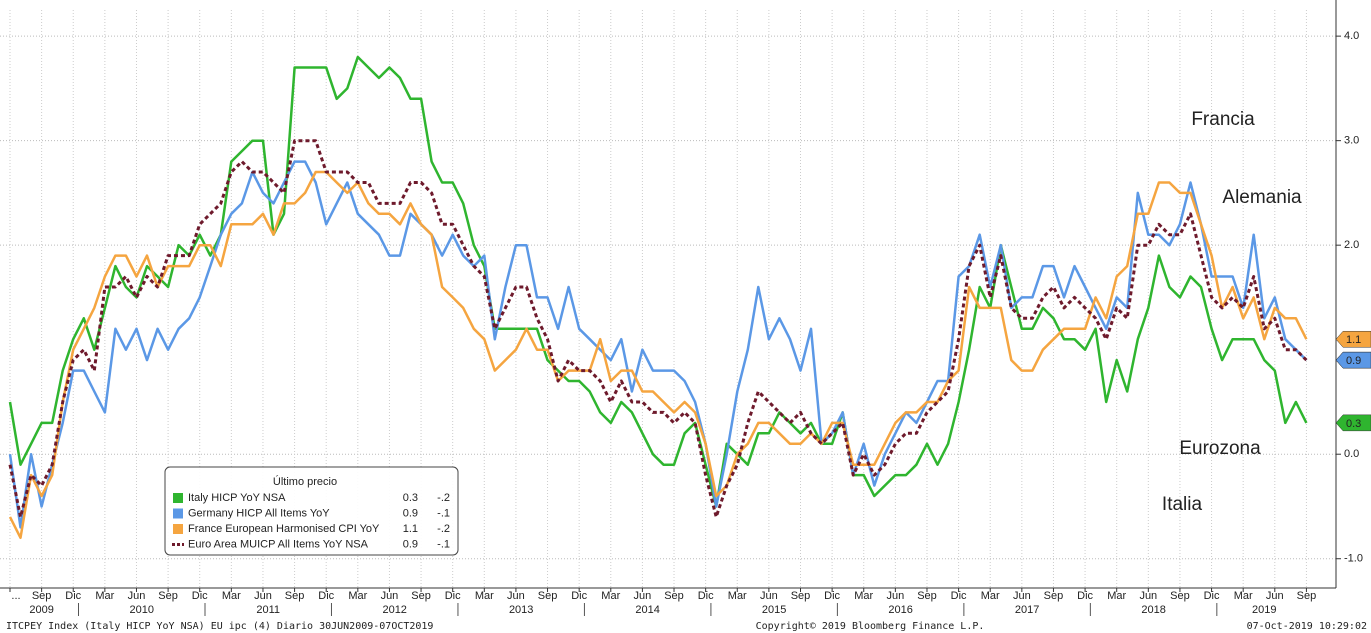  What do you see at coordinates (1351, 245) in the screenshot?
I see `y-tick-label: 2.0` at bounding box center [1351, 245].